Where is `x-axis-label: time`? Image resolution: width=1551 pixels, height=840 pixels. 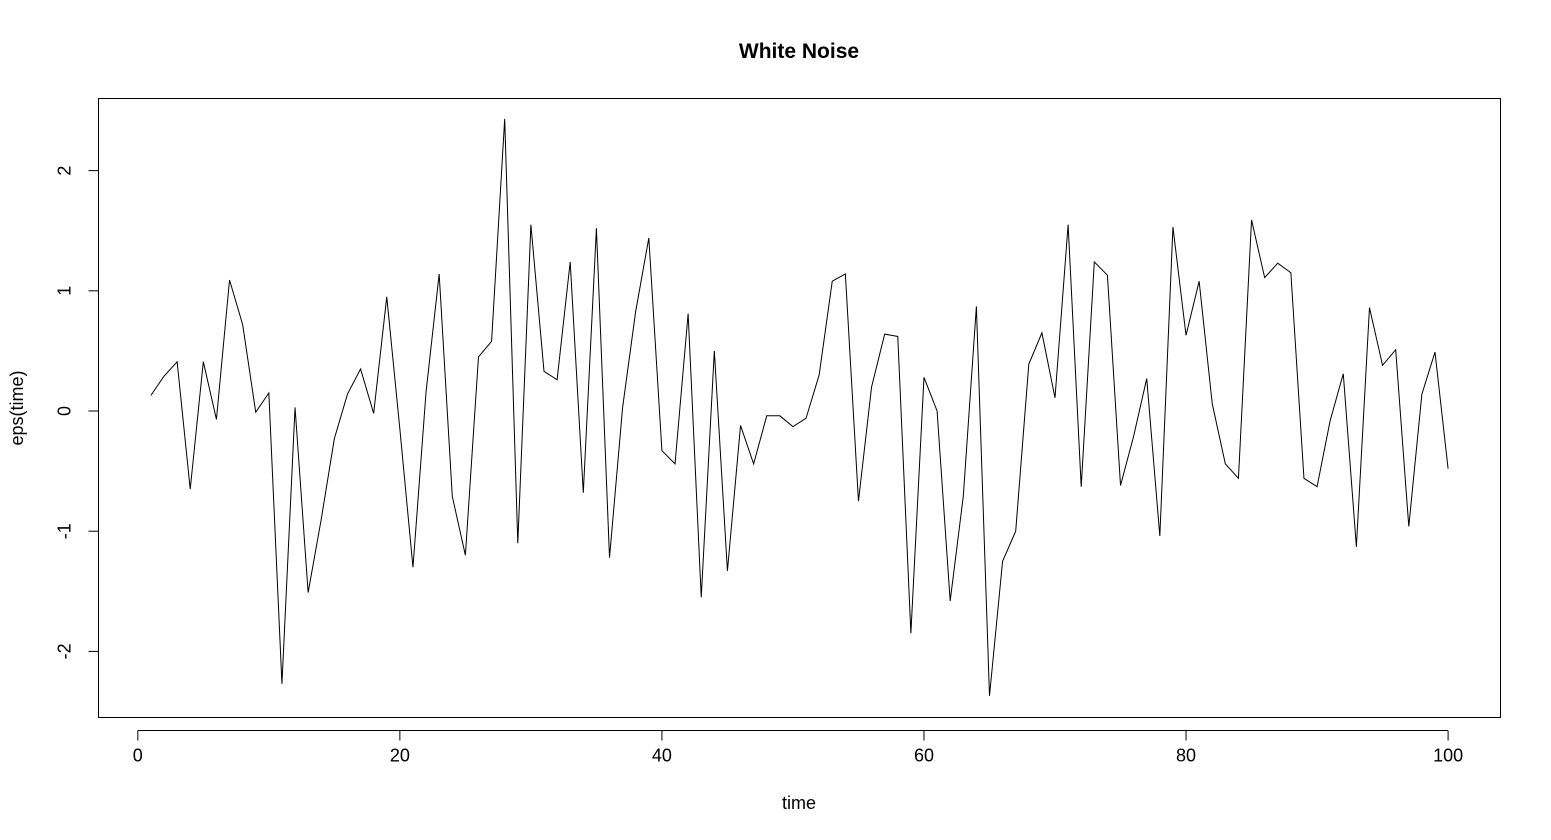
x-axis-label: time is located at coordinates (799, 803).